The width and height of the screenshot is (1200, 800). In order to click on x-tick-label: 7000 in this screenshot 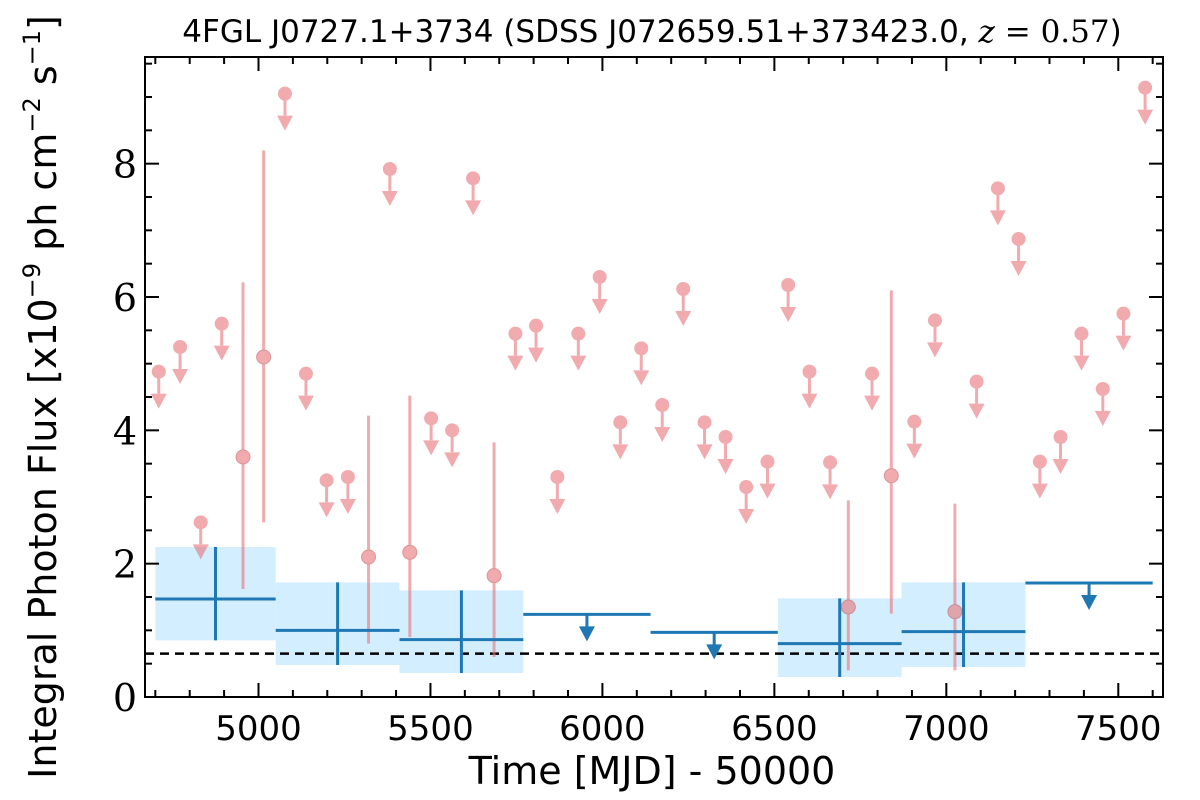, I will do `click(946, 729)`.